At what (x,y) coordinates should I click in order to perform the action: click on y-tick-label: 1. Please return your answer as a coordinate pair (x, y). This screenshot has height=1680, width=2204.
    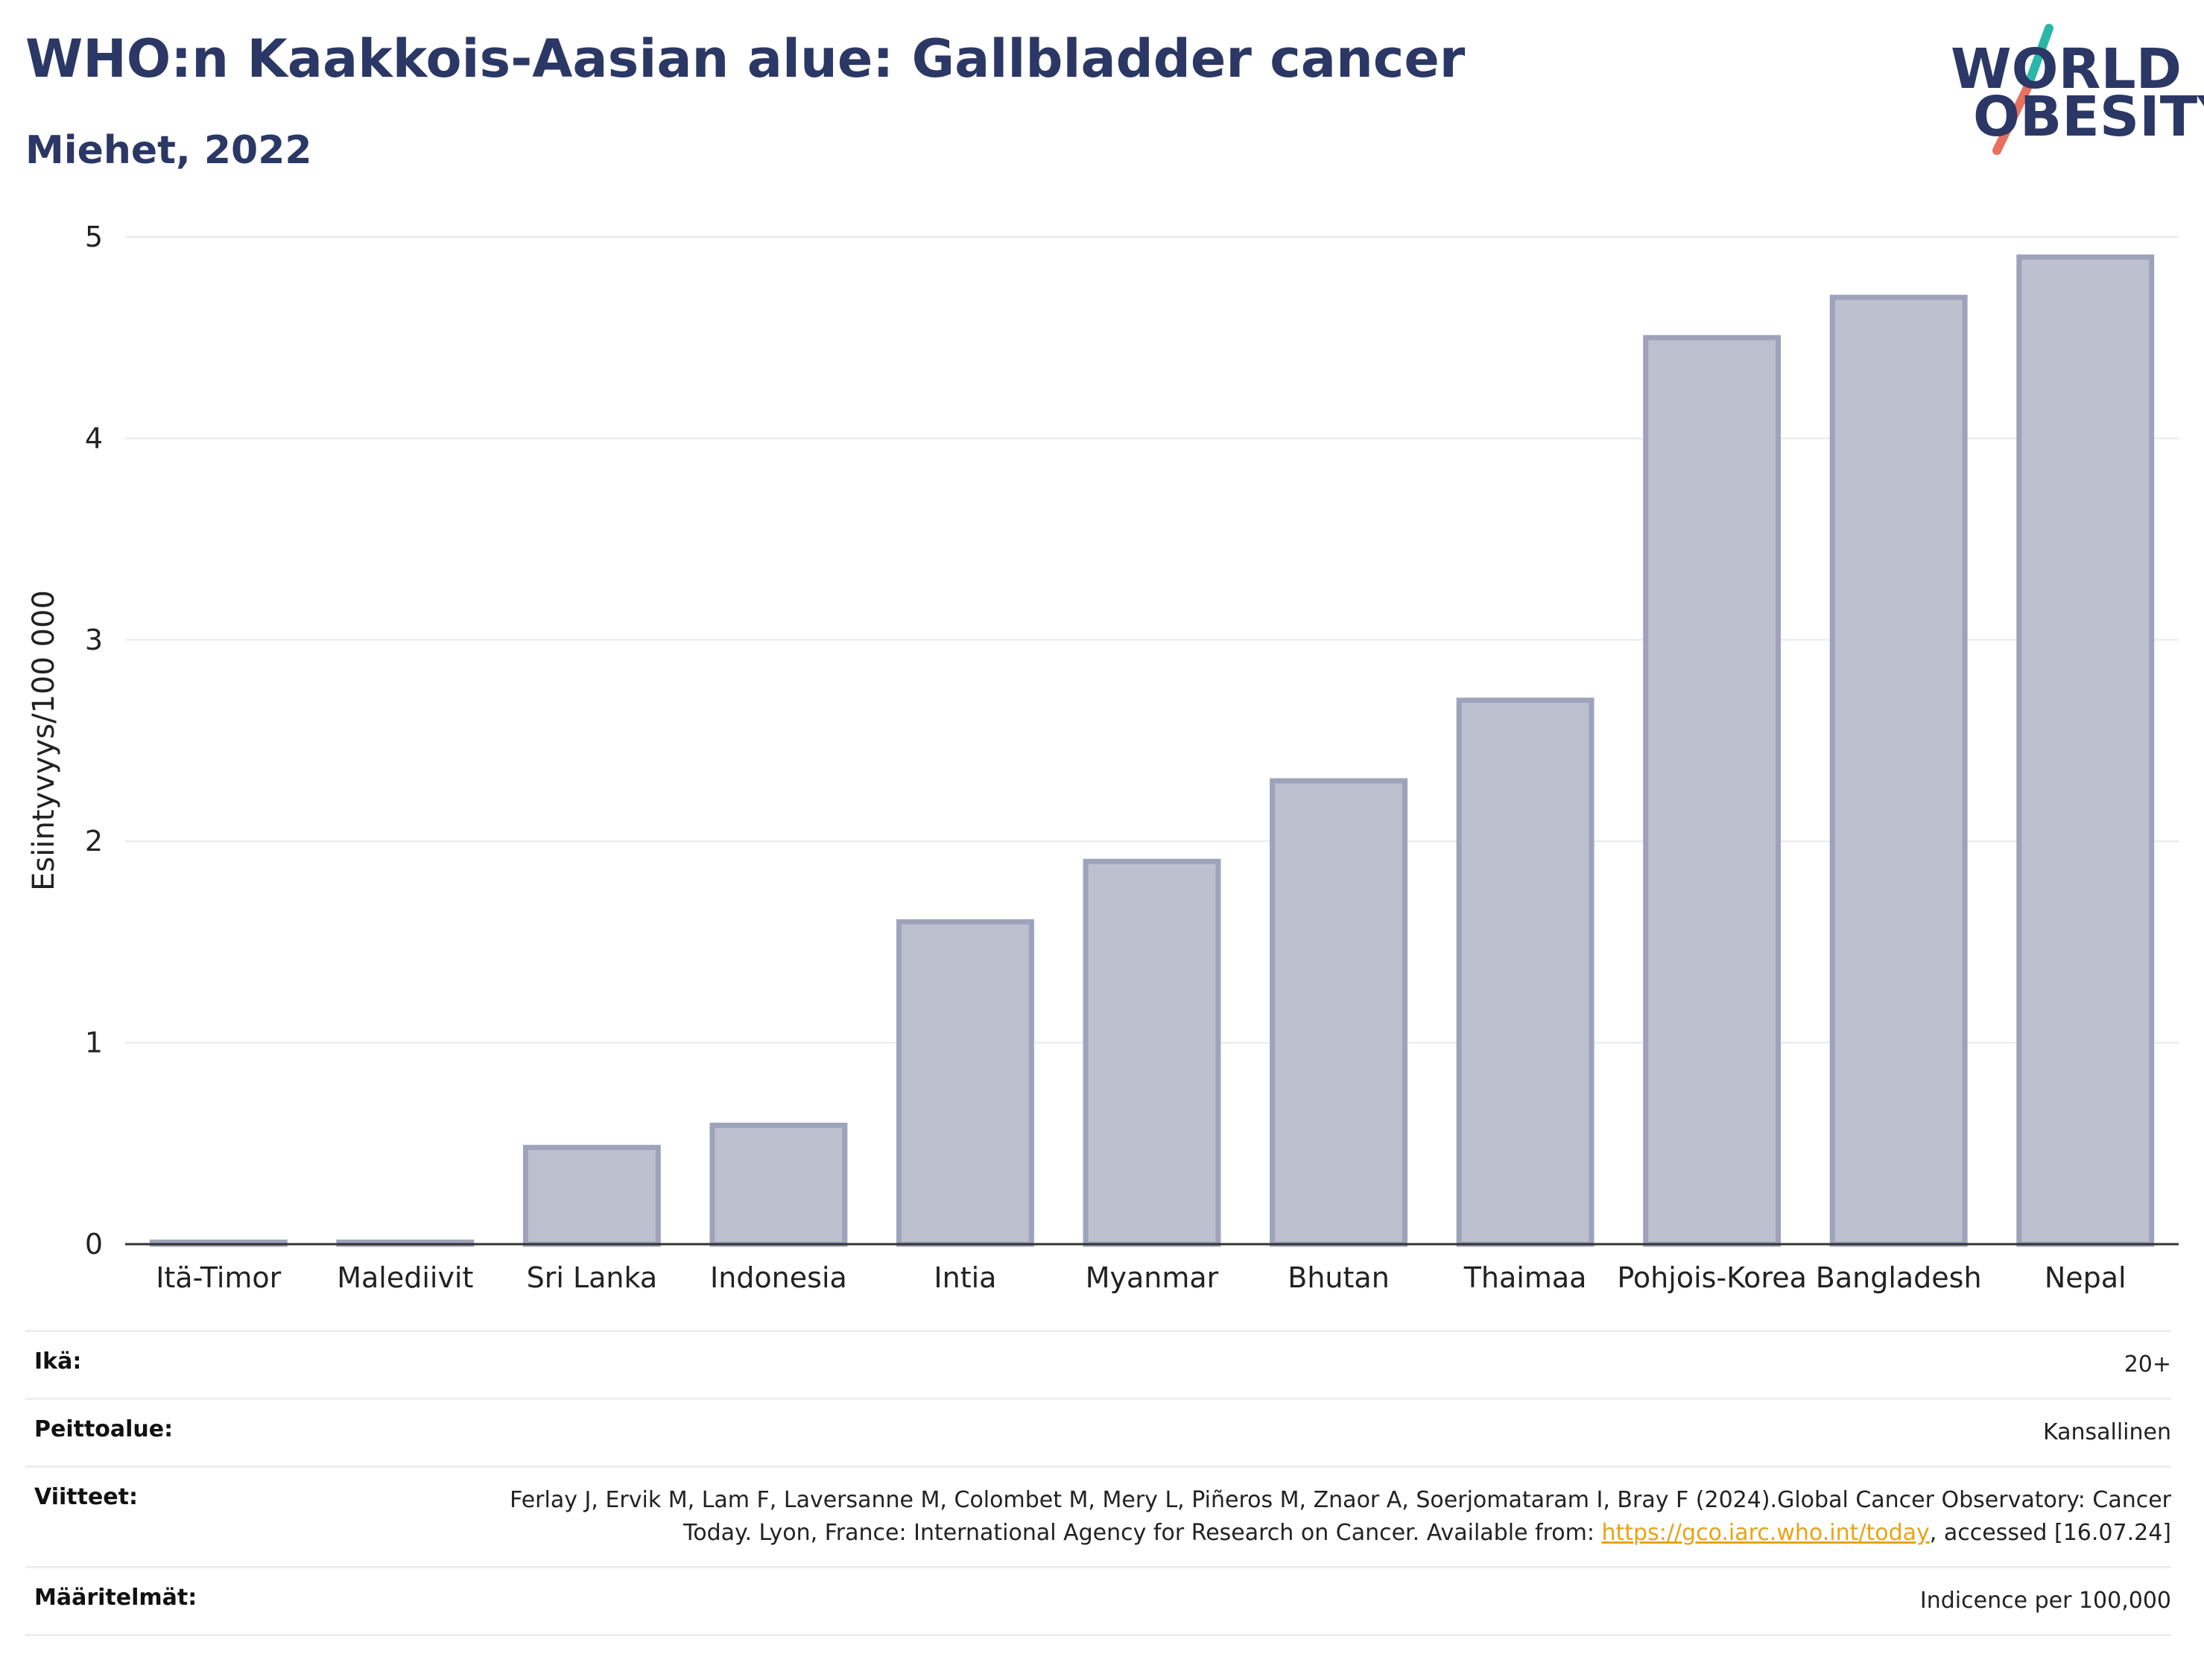
    Looking at the image, I should click on (94, 1043).